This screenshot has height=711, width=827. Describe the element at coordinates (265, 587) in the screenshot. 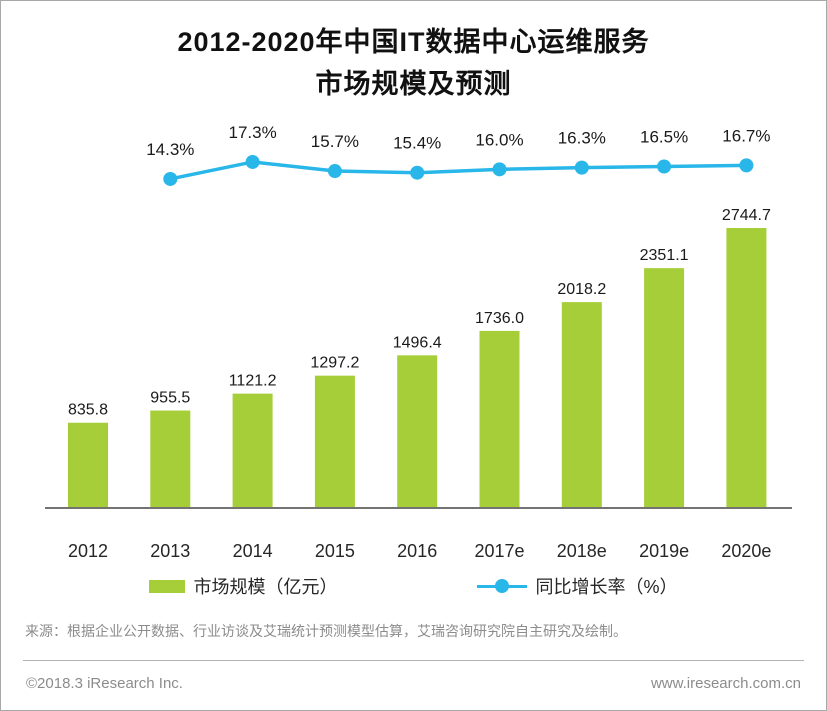

I see `bar-series-label: 市场规模（亿元）` at that location.